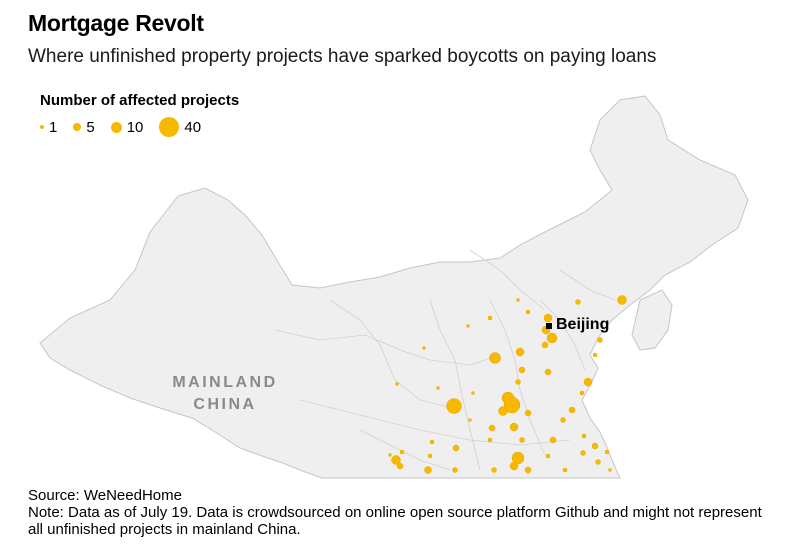 This screenshot has width=789, height=559. Describe the element at coordinates (652, 320) in the screenshot. I see `korea-landmass` at that location.